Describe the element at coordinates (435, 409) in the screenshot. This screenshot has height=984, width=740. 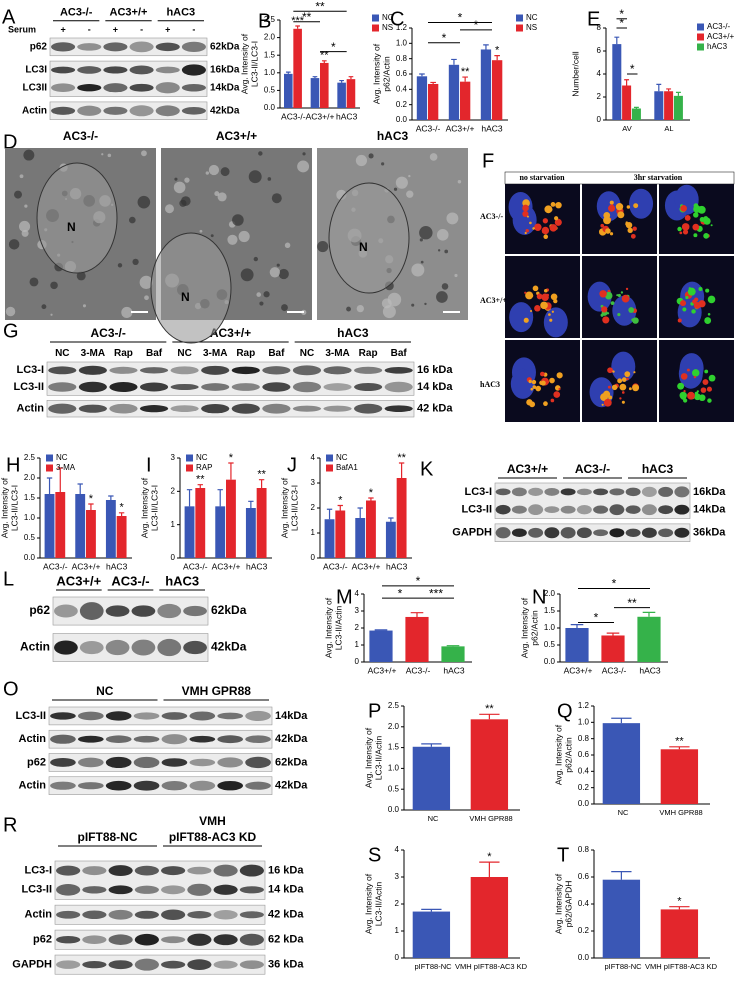
I see `size-label: 42 kDa` at that location.